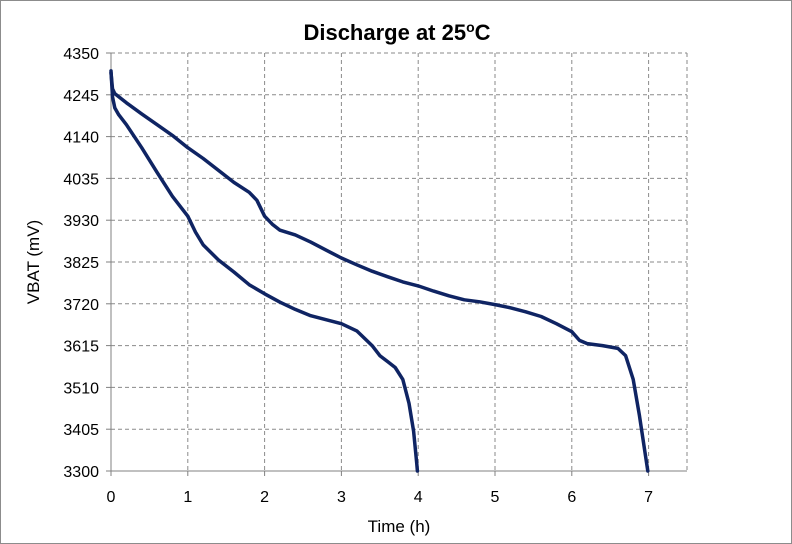  I want to click on y-tick-label: 3405, so click(81, 430).